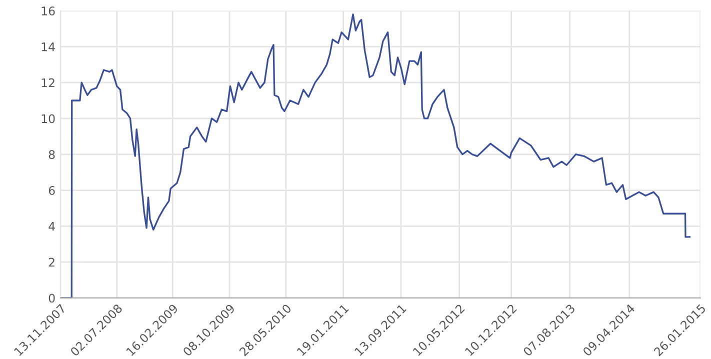 The height and width of the screenshot is (359, 711). What do you see at coordinates (48, 83) in the screenshot?
I see `y-tick-label: 12` at bounding box center [48, 83].